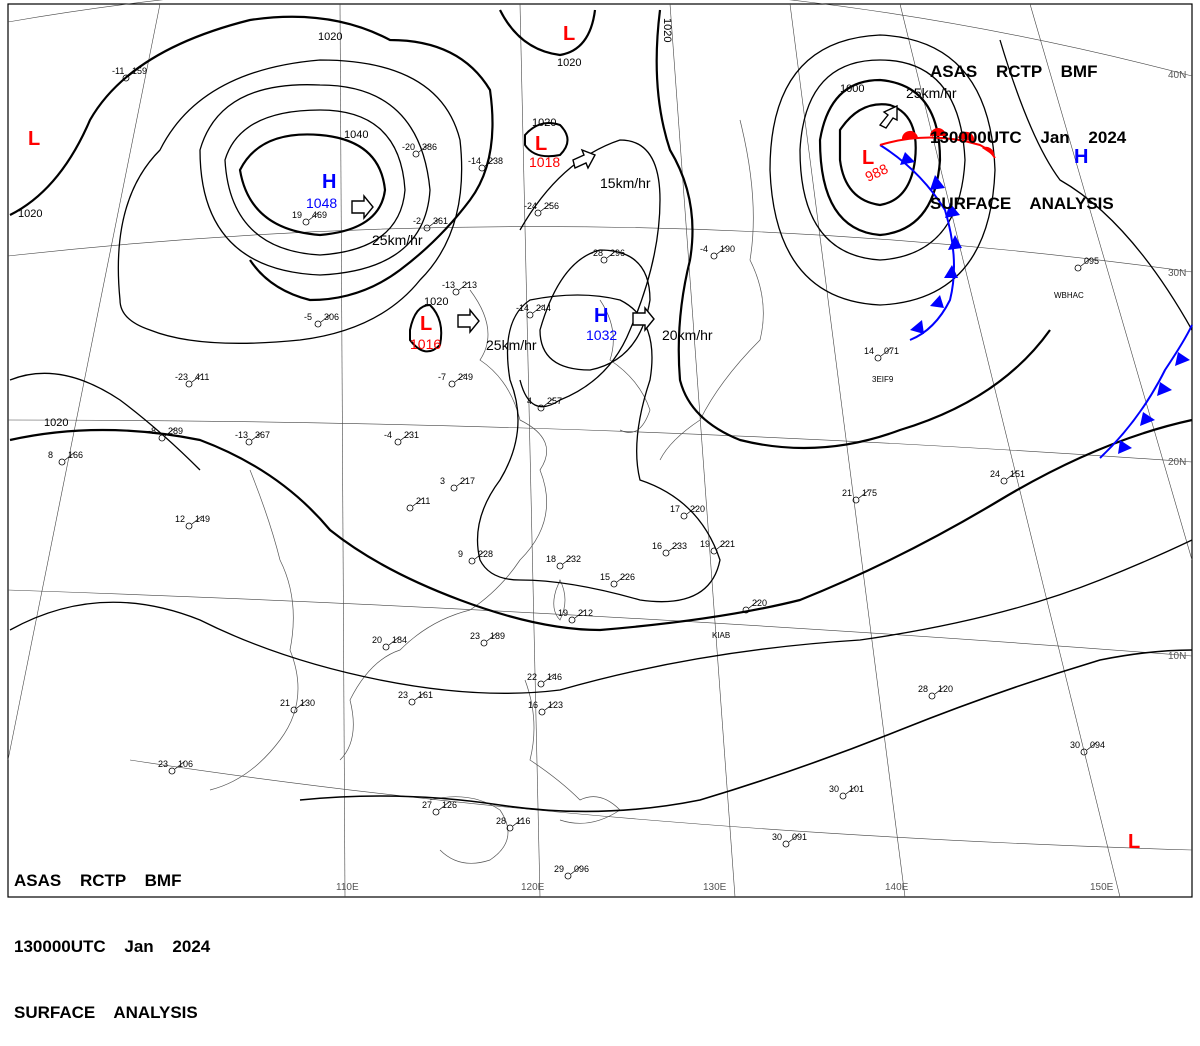 Image resolution: width=1200 pixels, height=1046 pixels. I want to click on longitude-140e-line, so click(847, 450).